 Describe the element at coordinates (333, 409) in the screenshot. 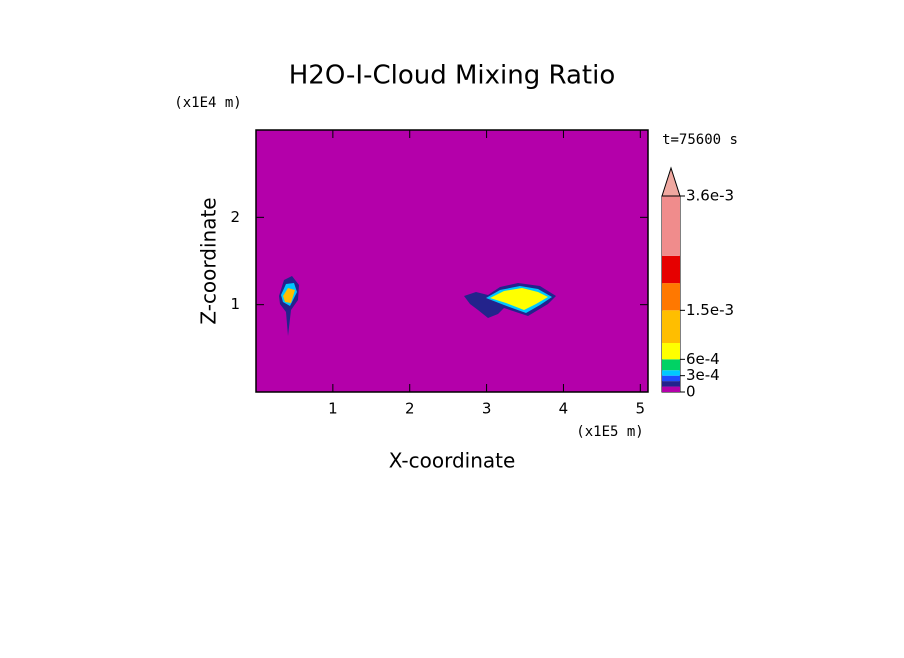

I see `x-tick-label: 1` at that location.